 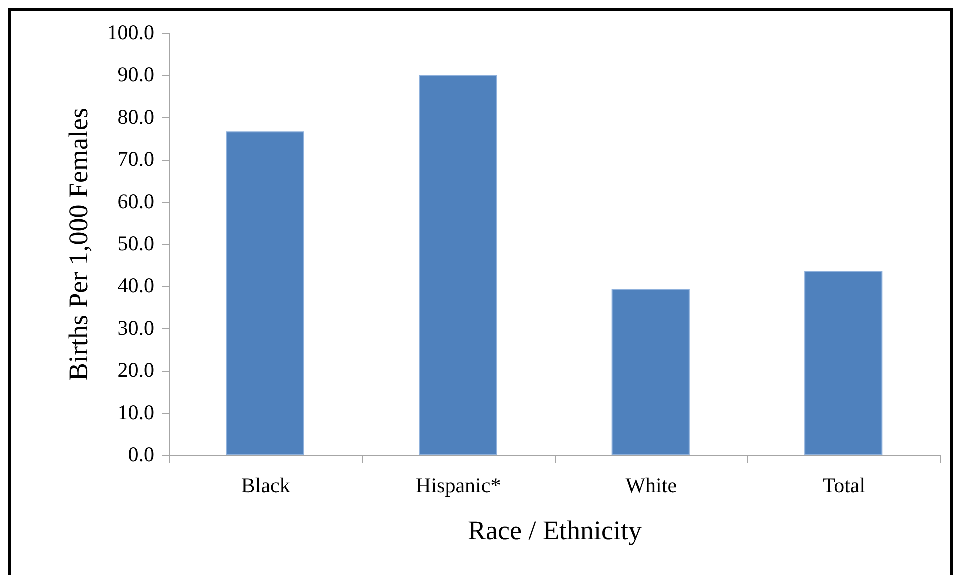 What do you see at coordinates (136, 412) in the screenshot?
I see `y-tick-label: 10.0` at bounding box center [136, 412].